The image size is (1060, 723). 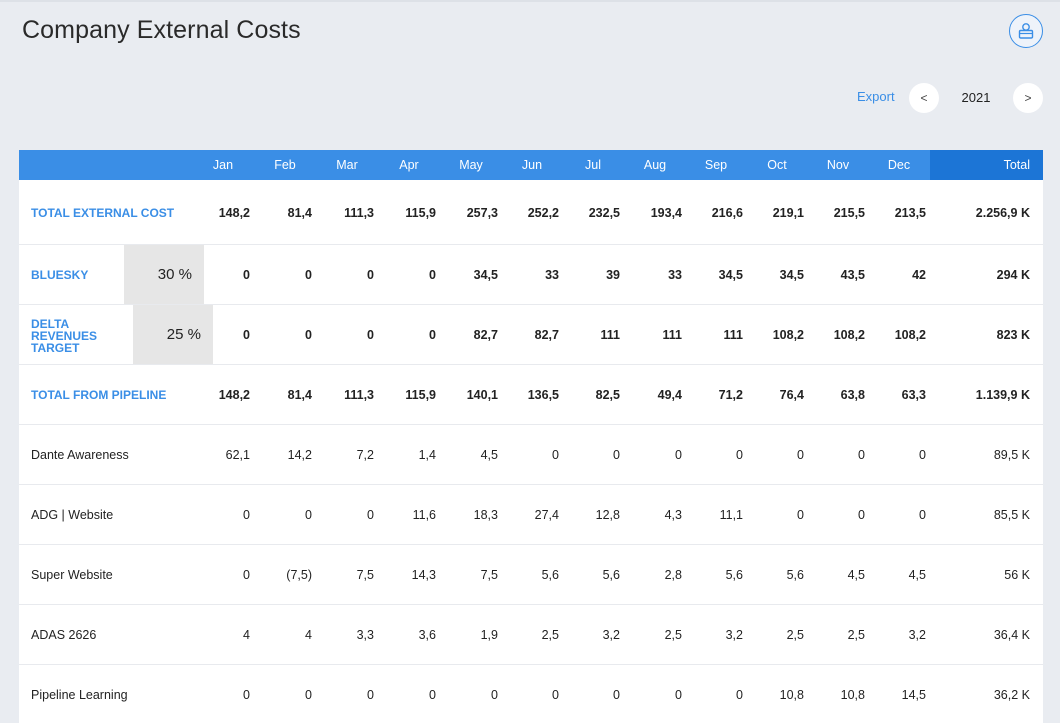 What do you see at coordinates (910, 213) in the screenshot?
I see `value-cell: 213,5` at bounding box center [910, 213].